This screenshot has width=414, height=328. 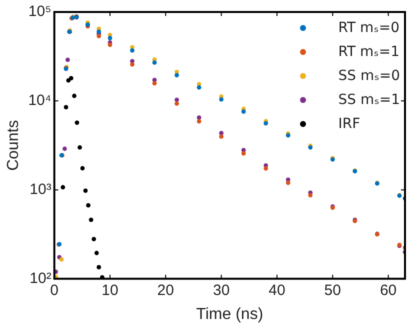 I want to click on y-tick-label: 10², so click(x=41, y=278).